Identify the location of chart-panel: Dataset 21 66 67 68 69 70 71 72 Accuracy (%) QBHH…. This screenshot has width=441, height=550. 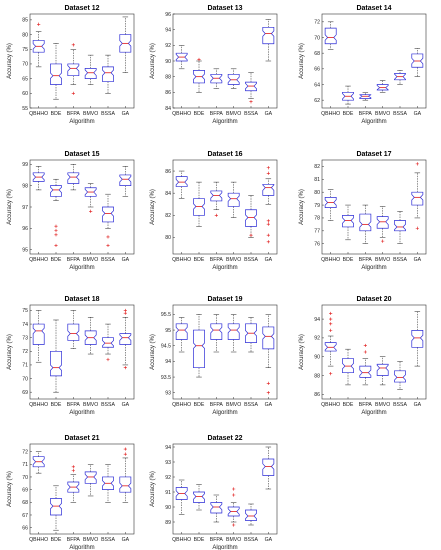
(71, 492).